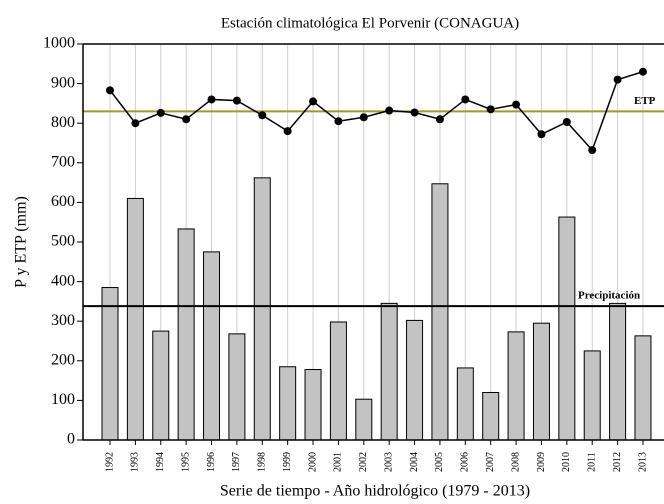 The height and width of the screenshot is (504, 664). Describe the element at coordinates (236, 462) in the screenshot. I see `x-tick-label: 1997` at that location.